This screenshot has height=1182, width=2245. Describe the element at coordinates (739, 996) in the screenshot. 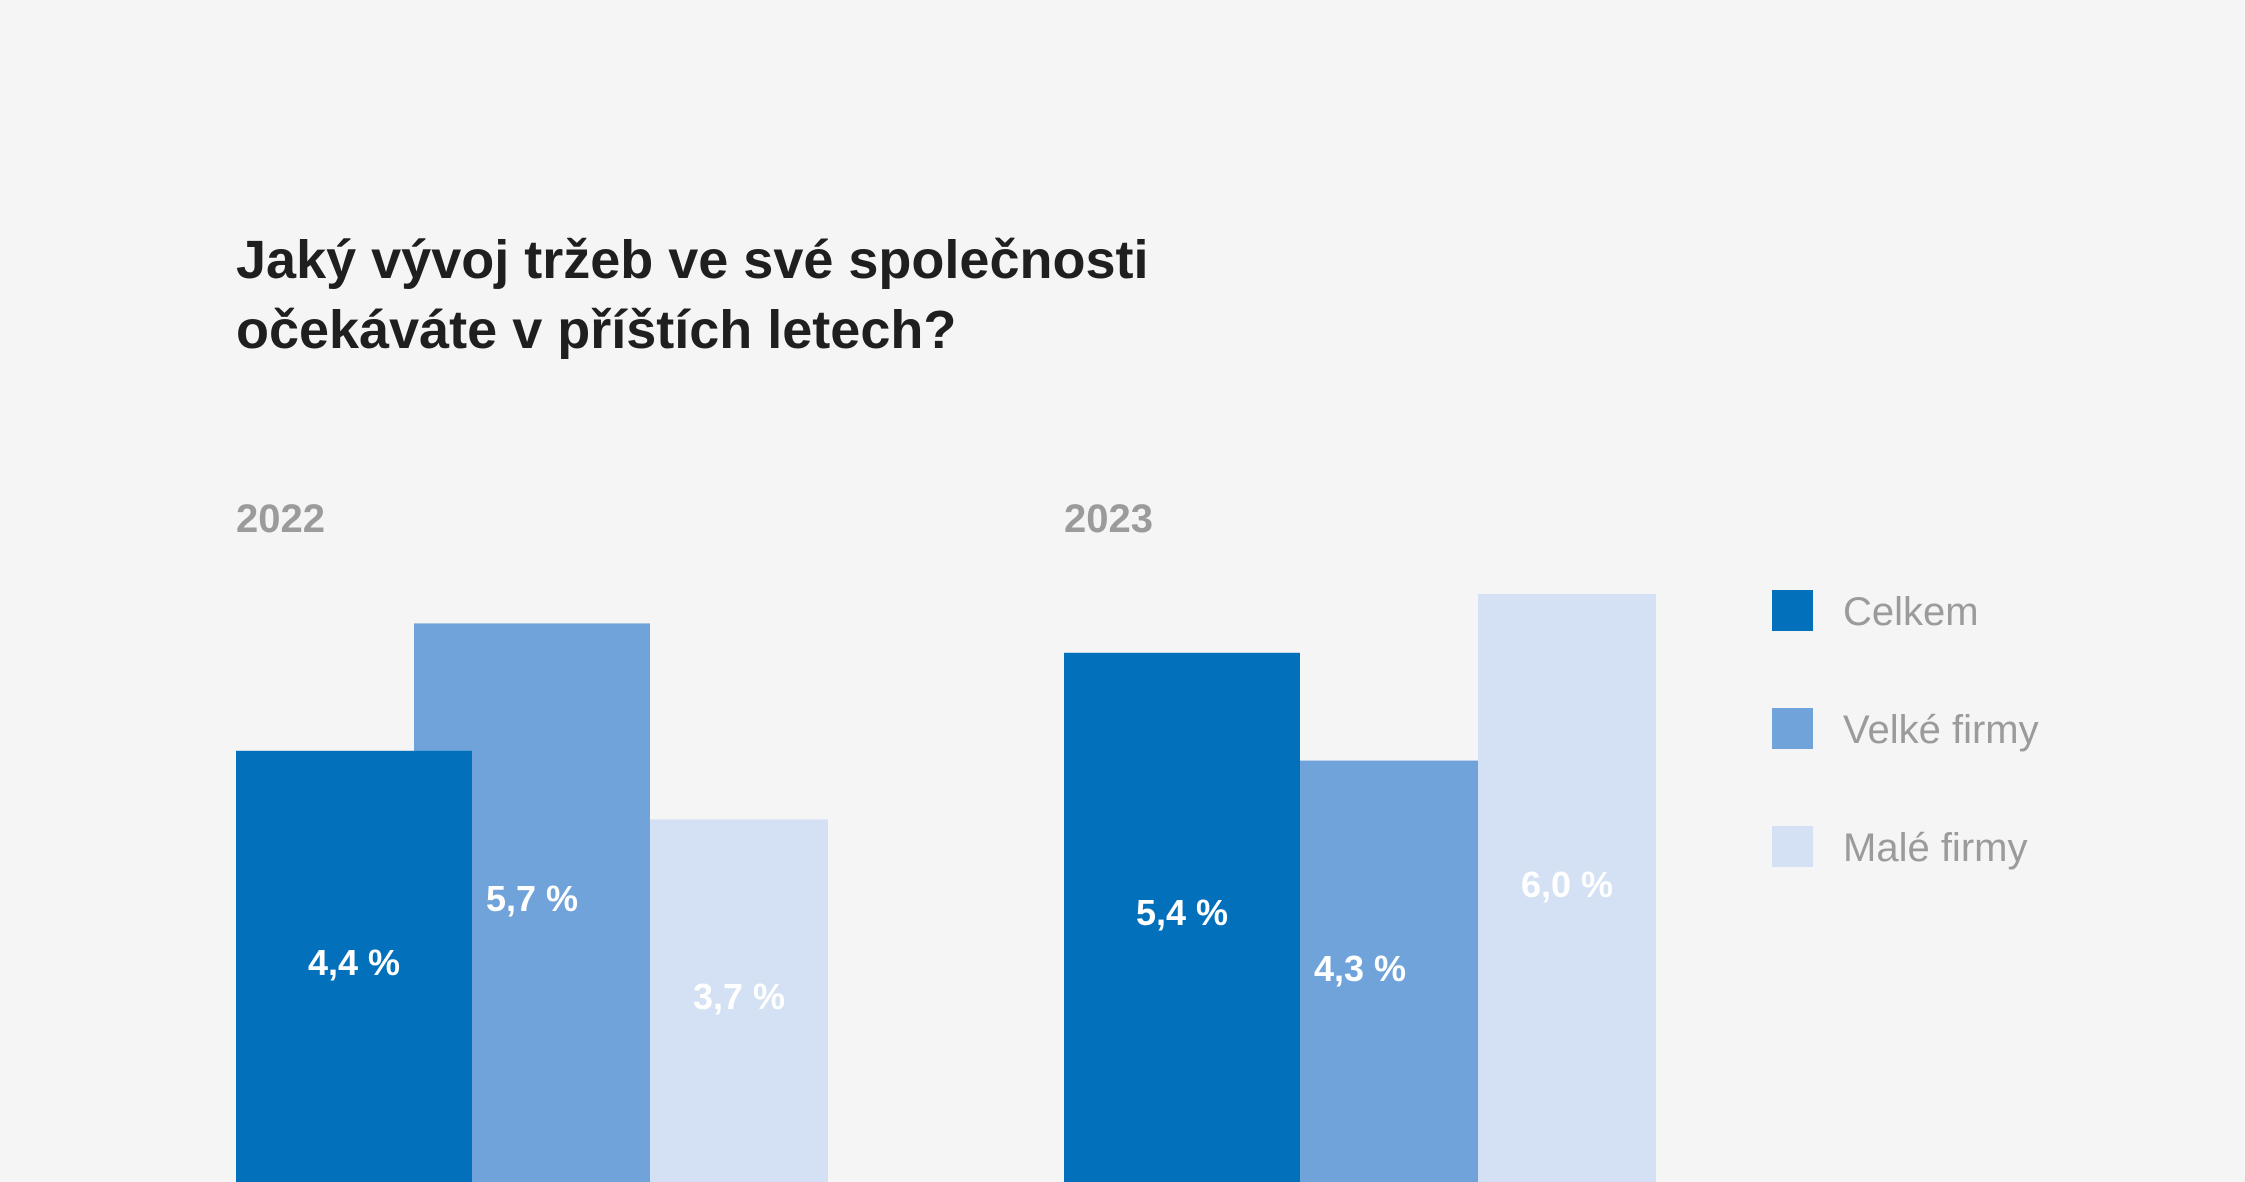

I see `data-label-malé-firmy-2022: 3,7 %` at that location.